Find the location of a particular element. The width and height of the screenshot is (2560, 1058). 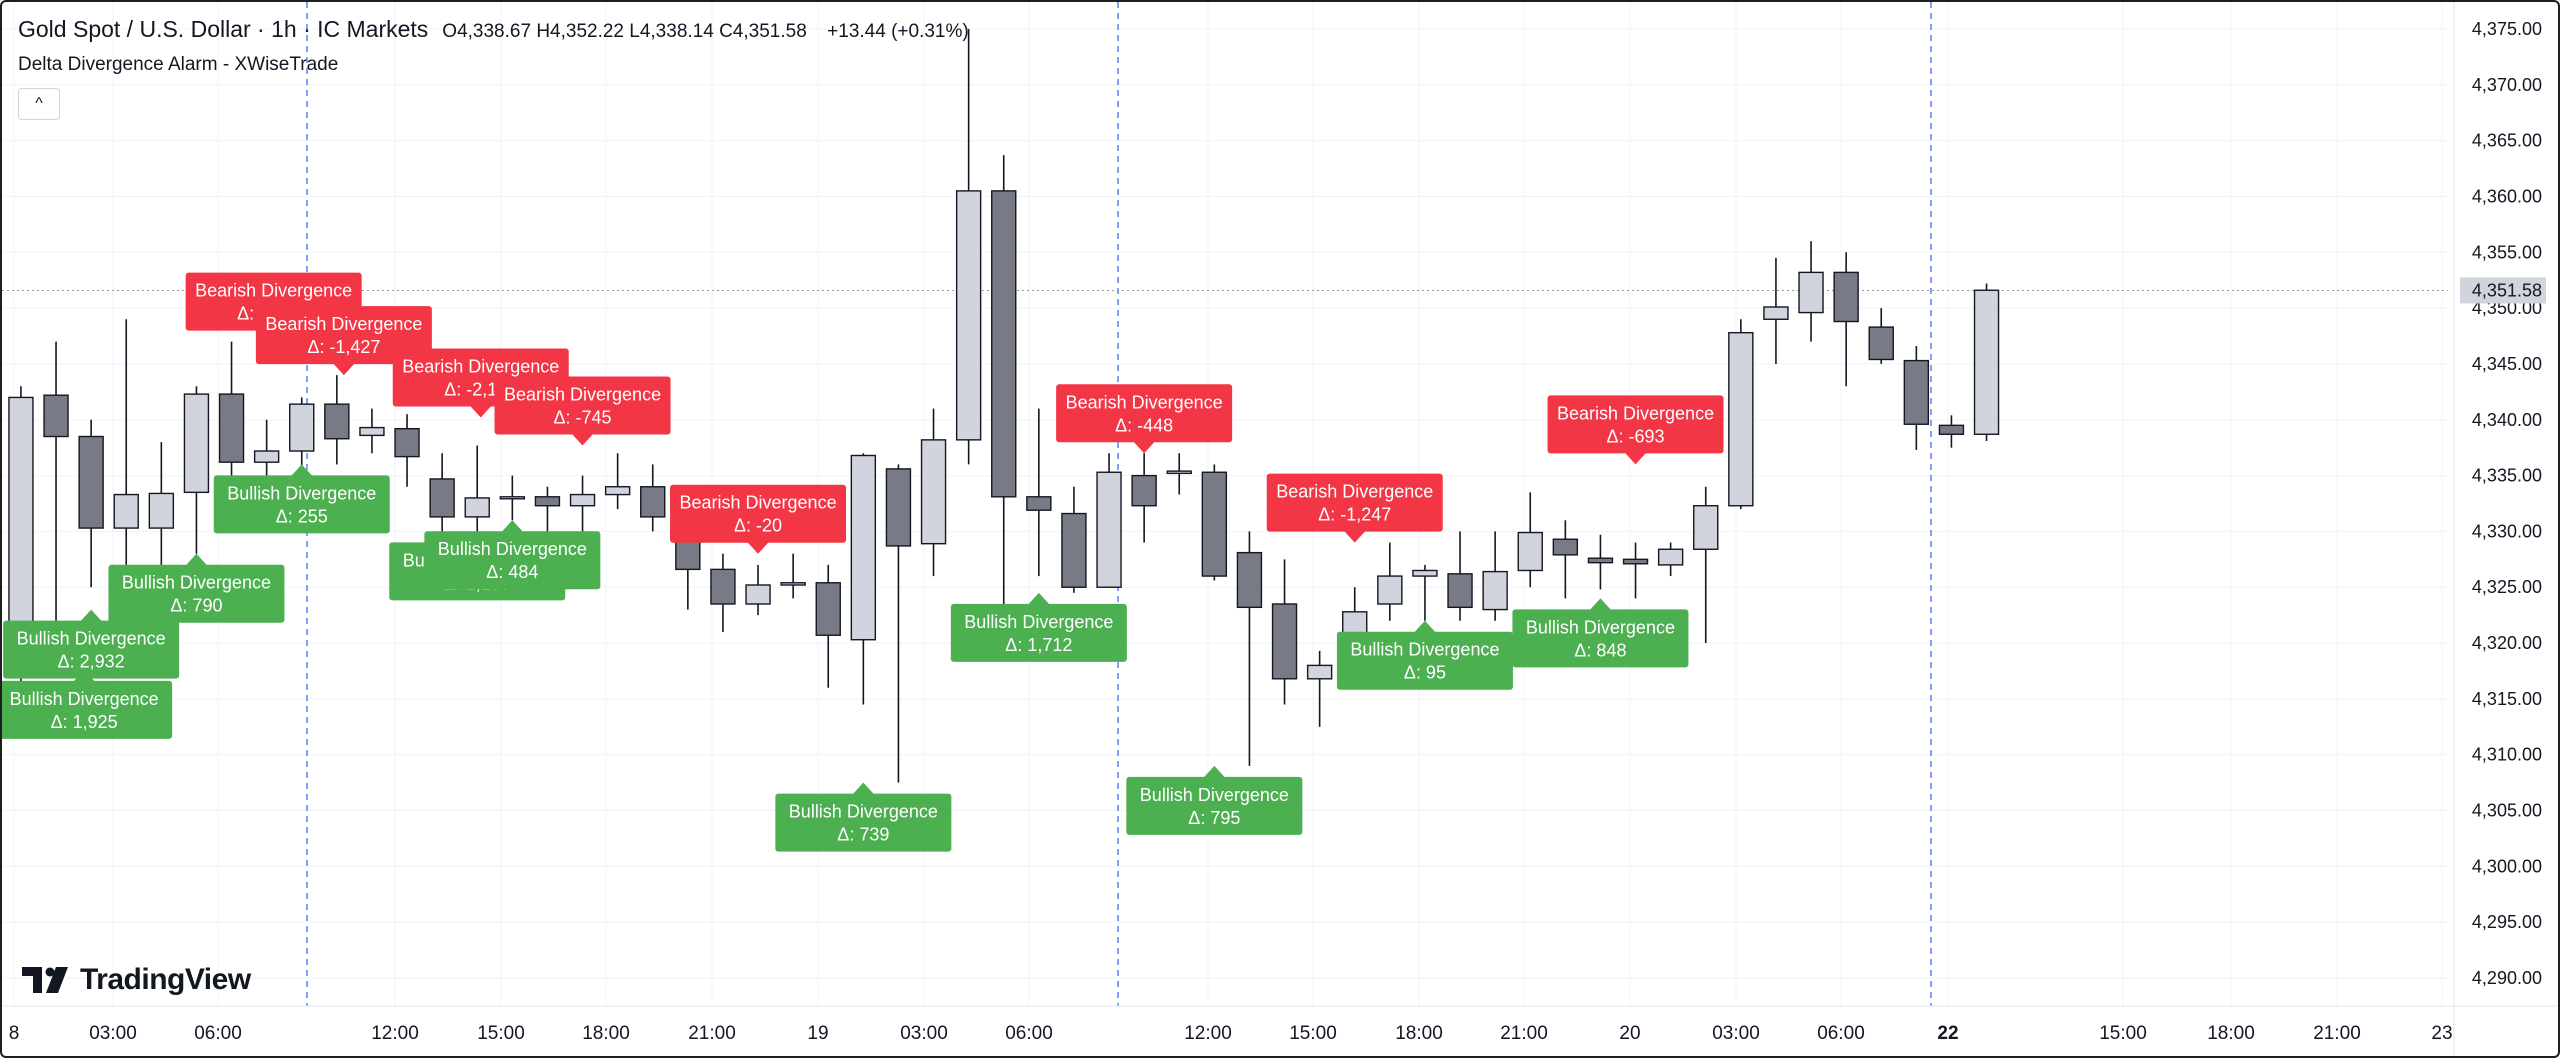

bearish-divergence-label: Bearish Divergence Δ: -448 is located at coordinates (1144, 419).